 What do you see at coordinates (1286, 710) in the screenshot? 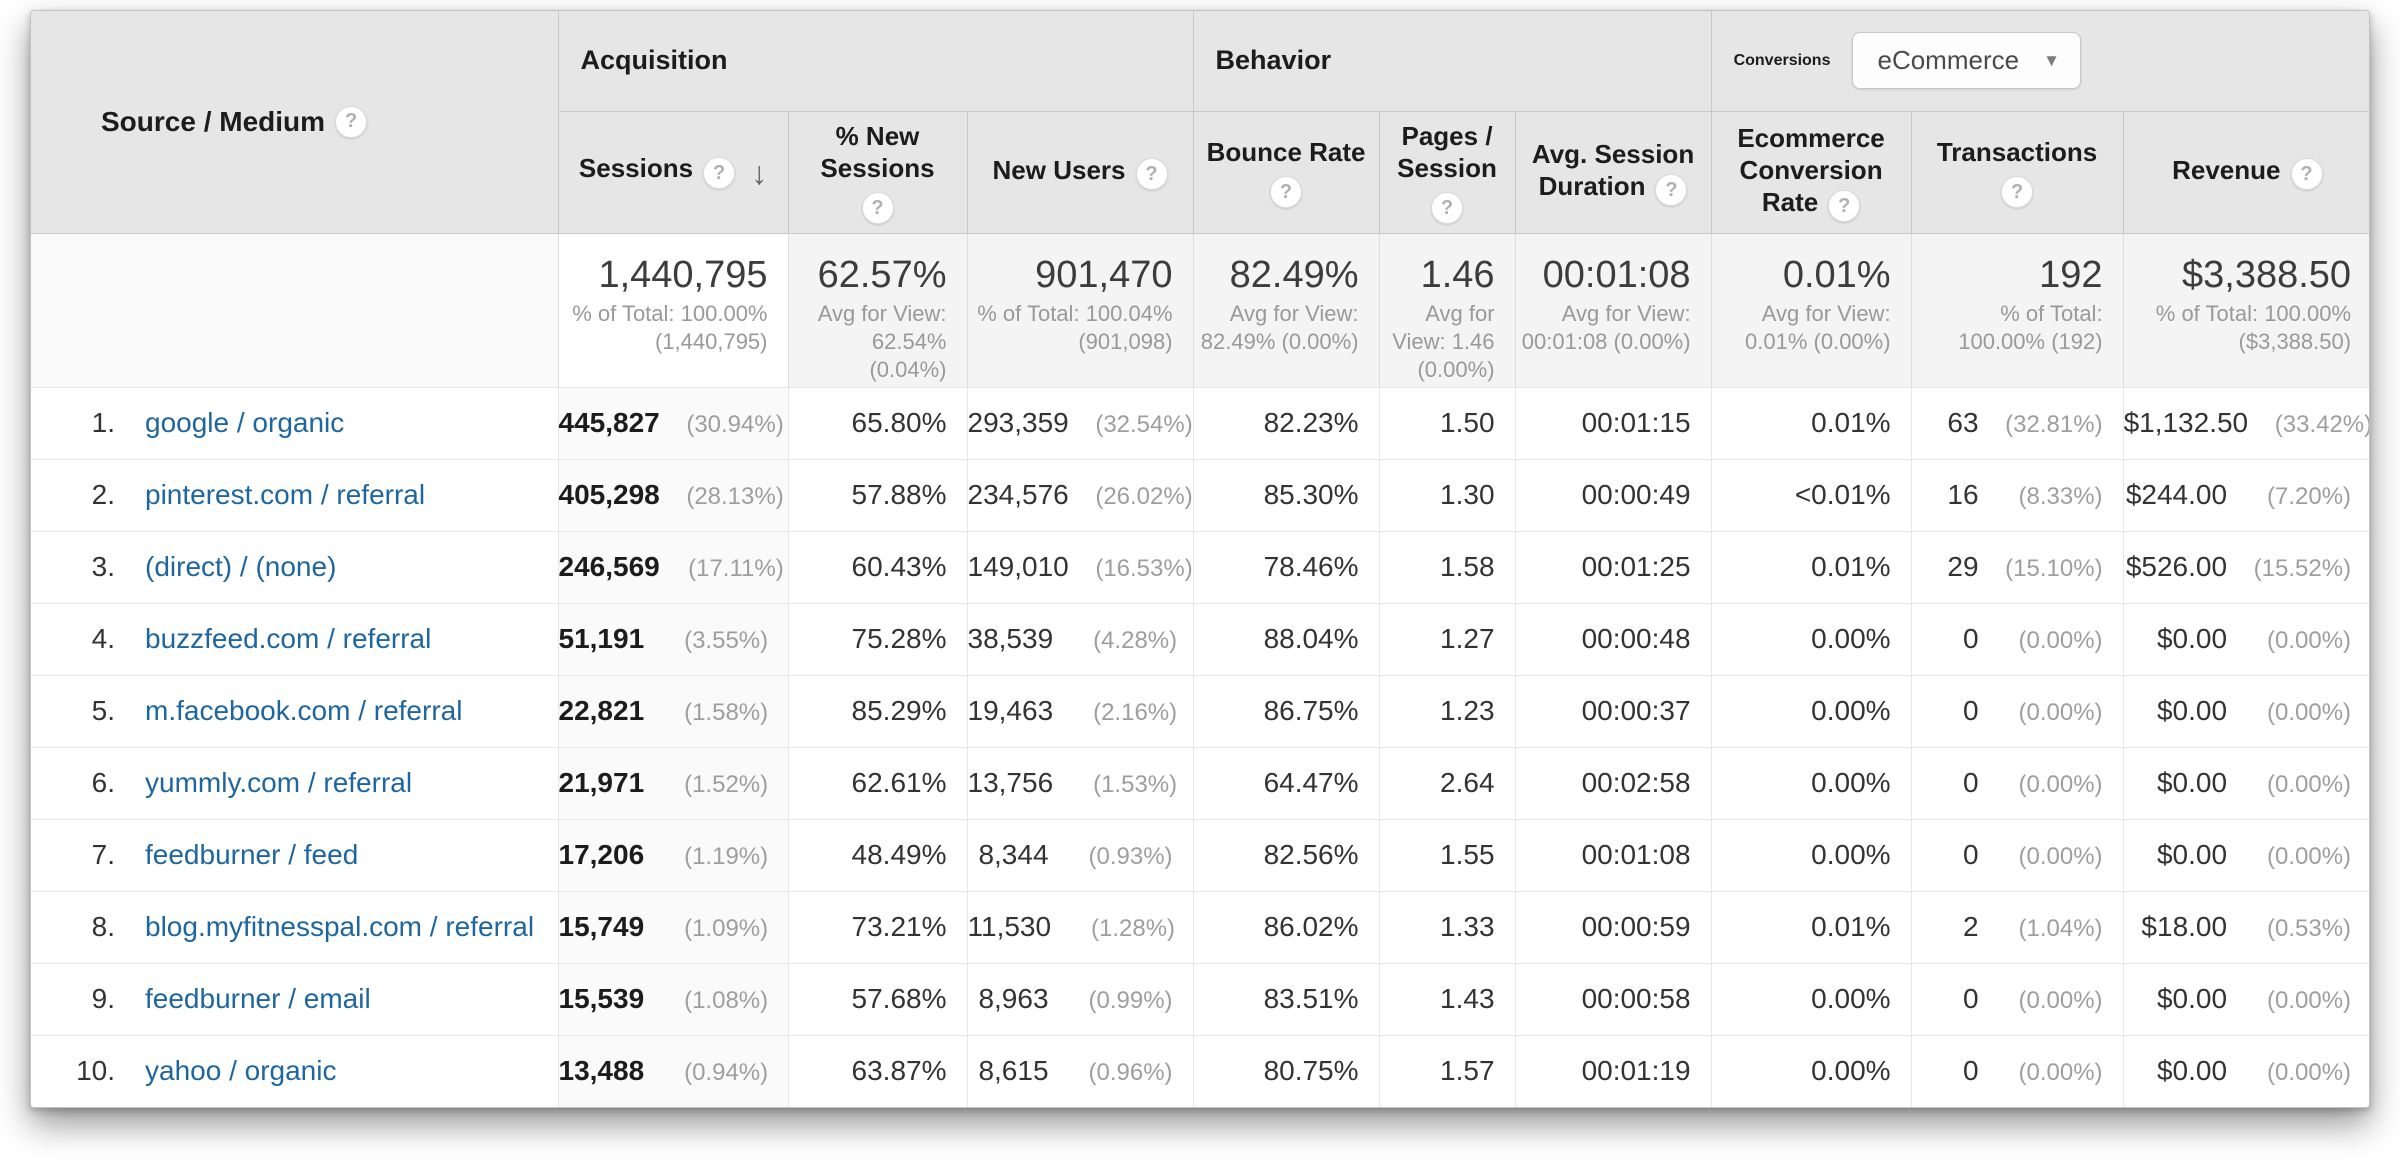
I see `bounce-rate-cell: 86.75%` at bounding box center [1286, 710].